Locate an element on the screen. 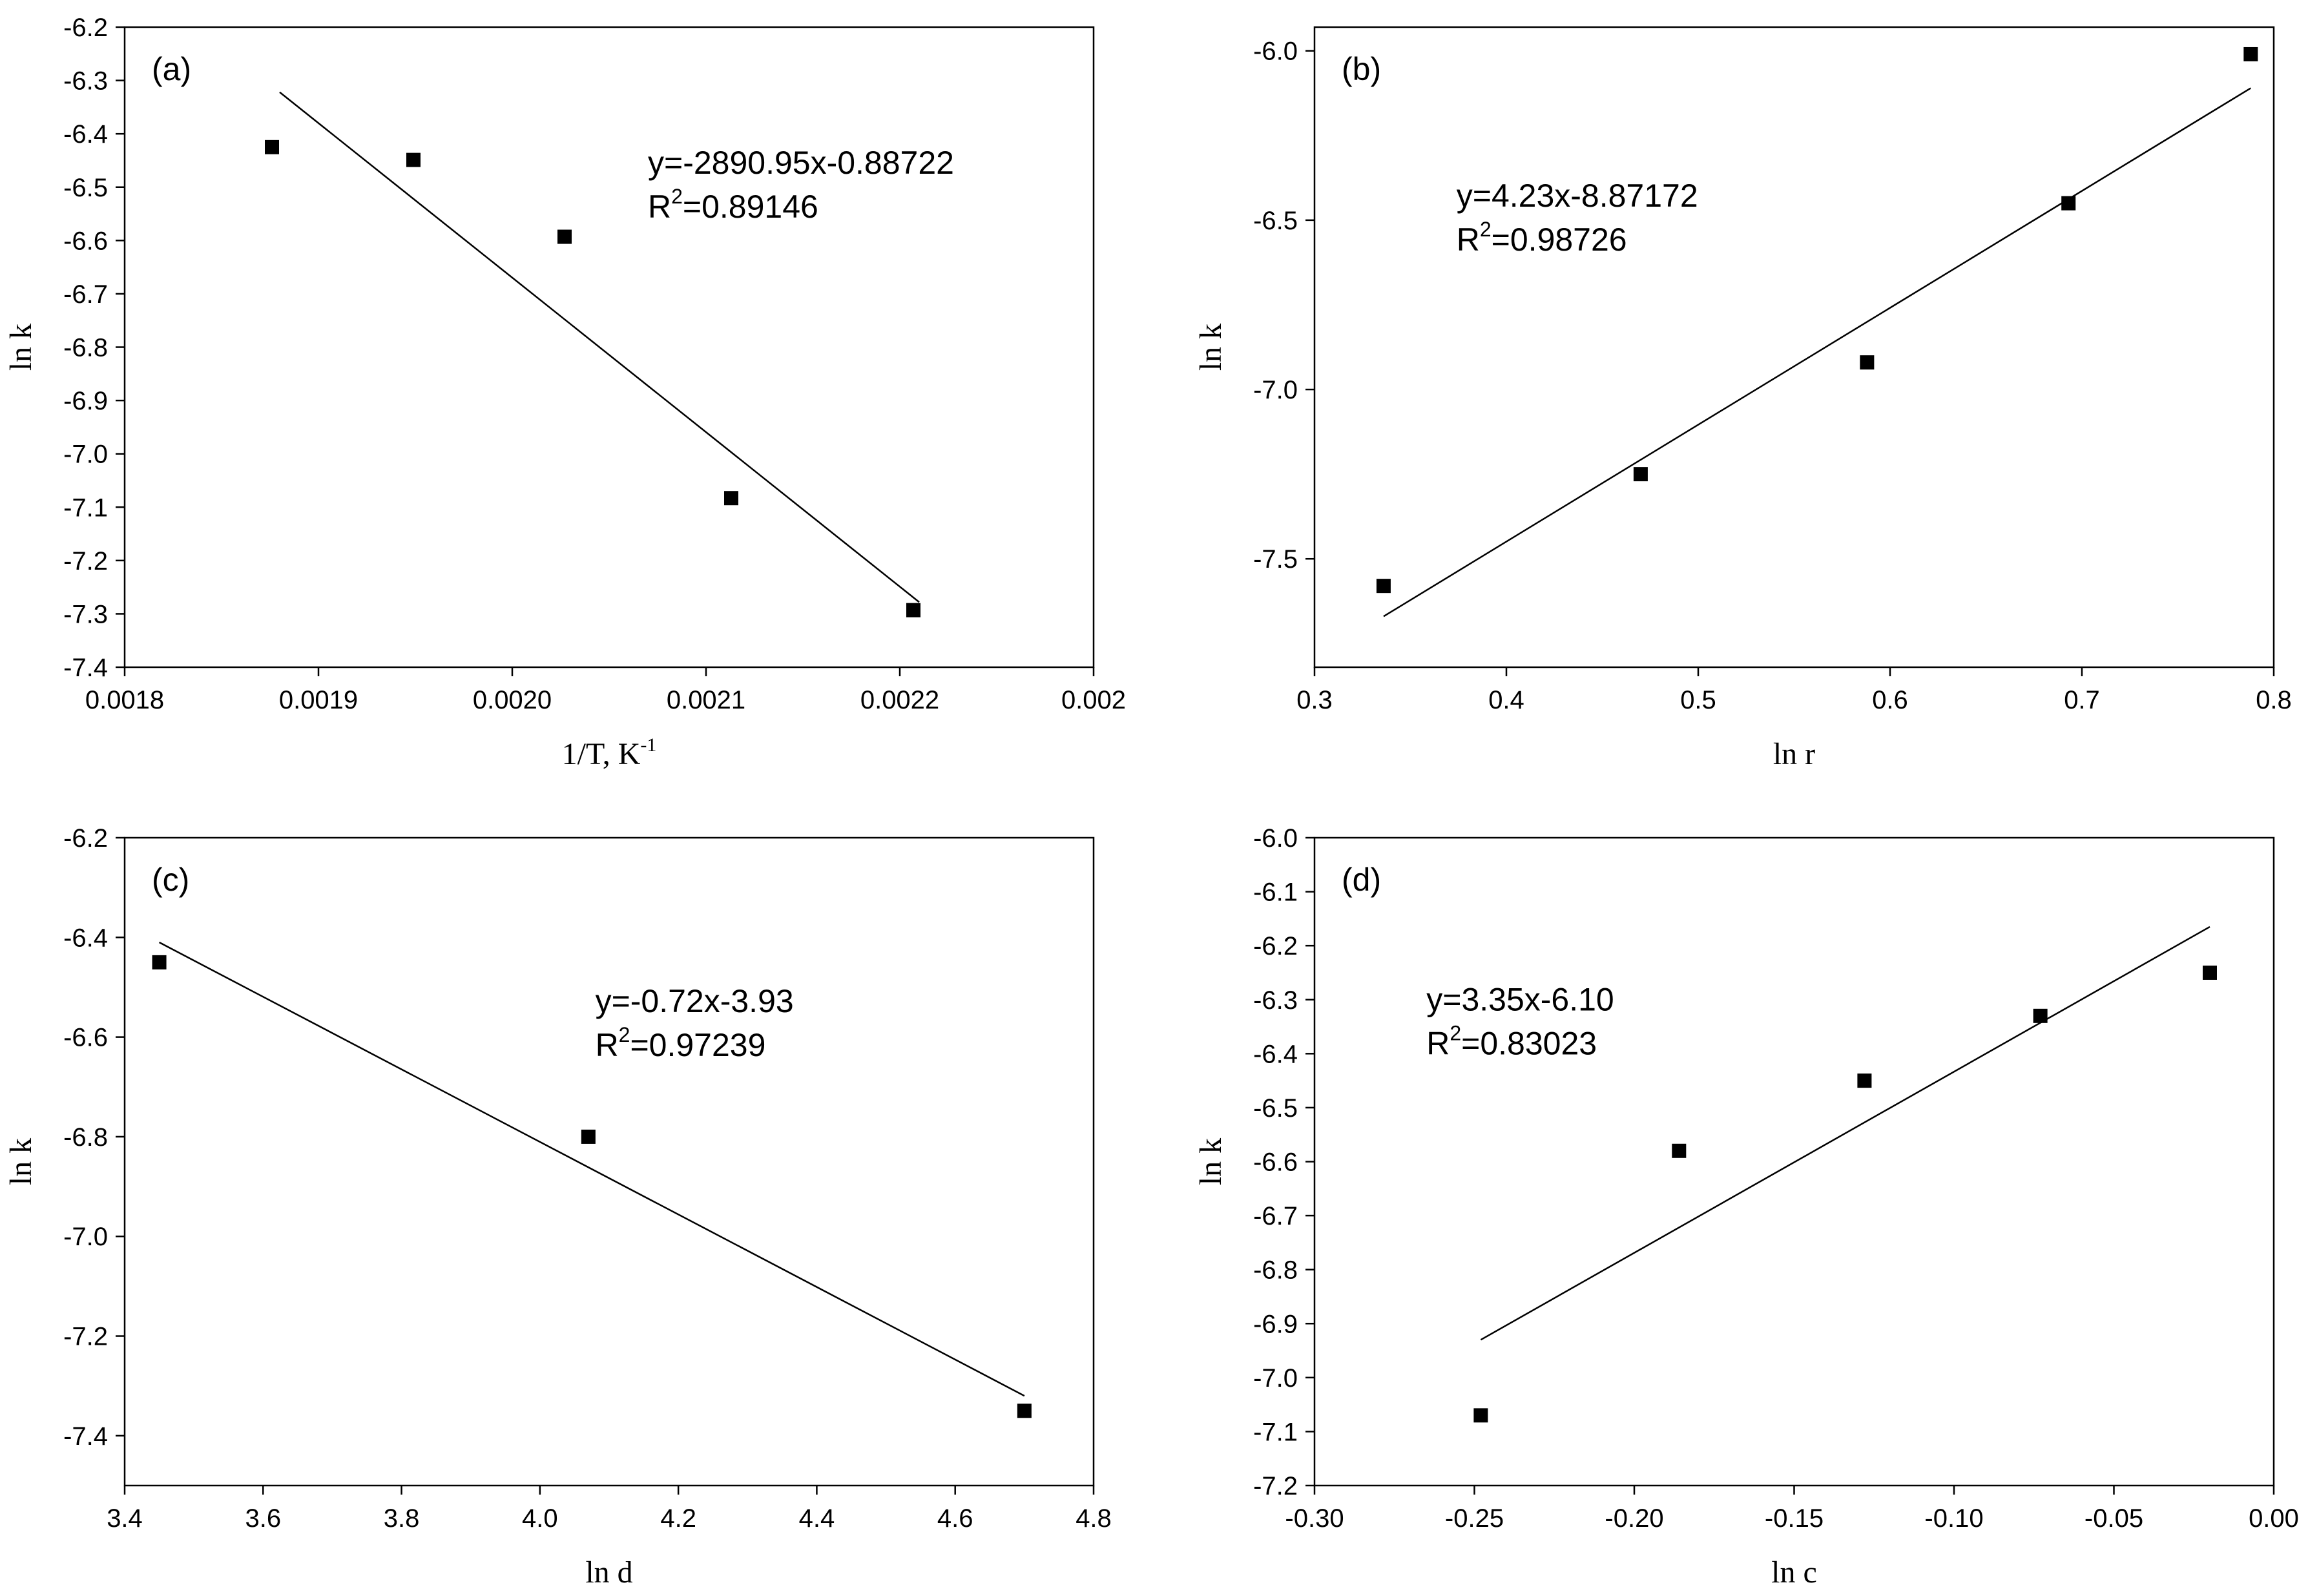 Image resolution: width=2308 pixels, height=1596 pixels. x-tick-label-b: 0.8 is located at coordinates (2274, 700).